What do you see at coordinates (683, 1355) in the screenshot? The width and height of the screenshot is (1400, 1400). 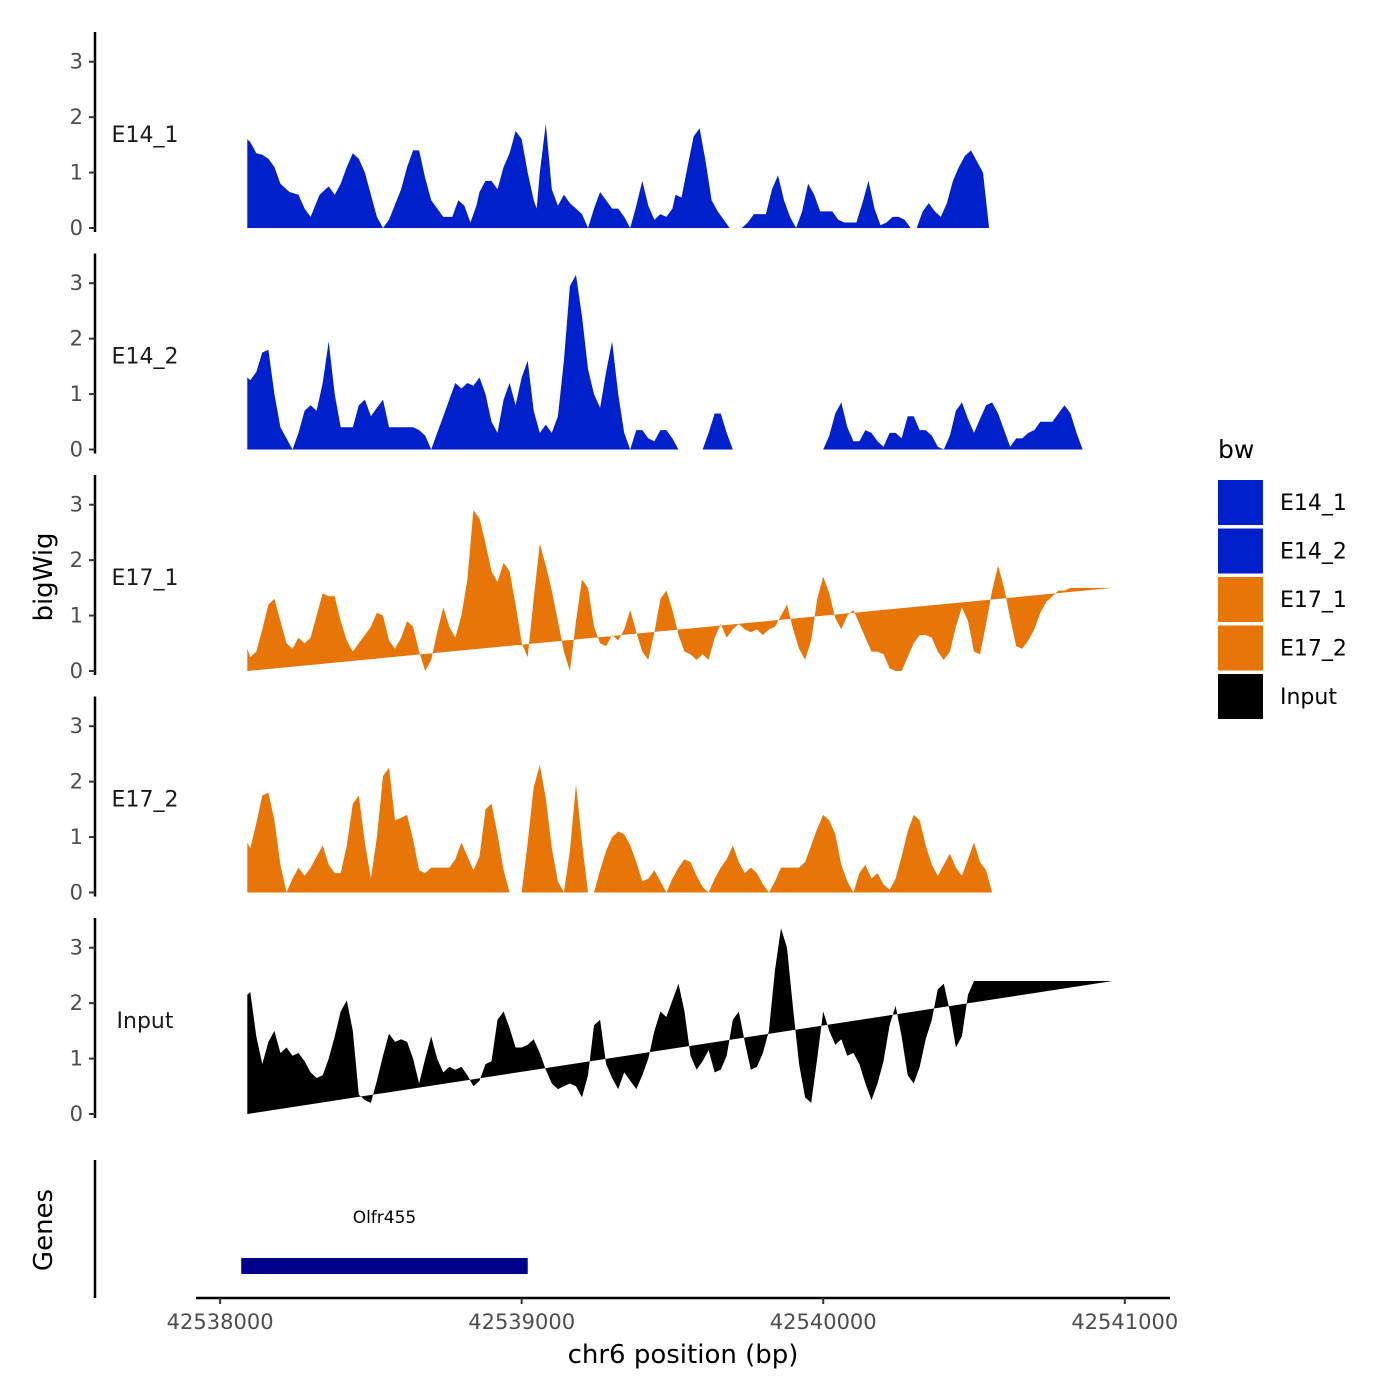 I see `x-axis-title: chr6 position (bp)` at bounding box center [683, 1355].